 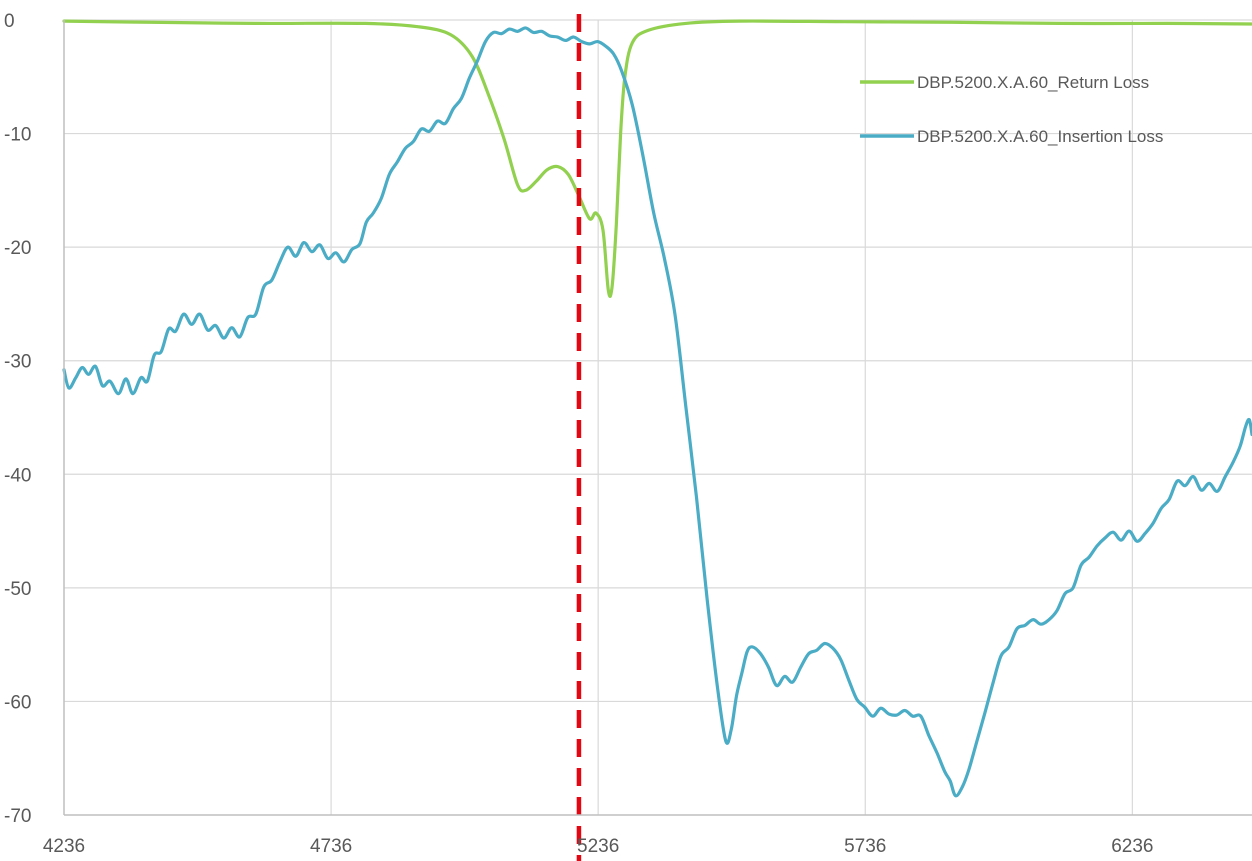 What do you see at coordinates (17, 475) in the screenshot?
I see `y-tick-label: -40` at bounding box center [17, 475].